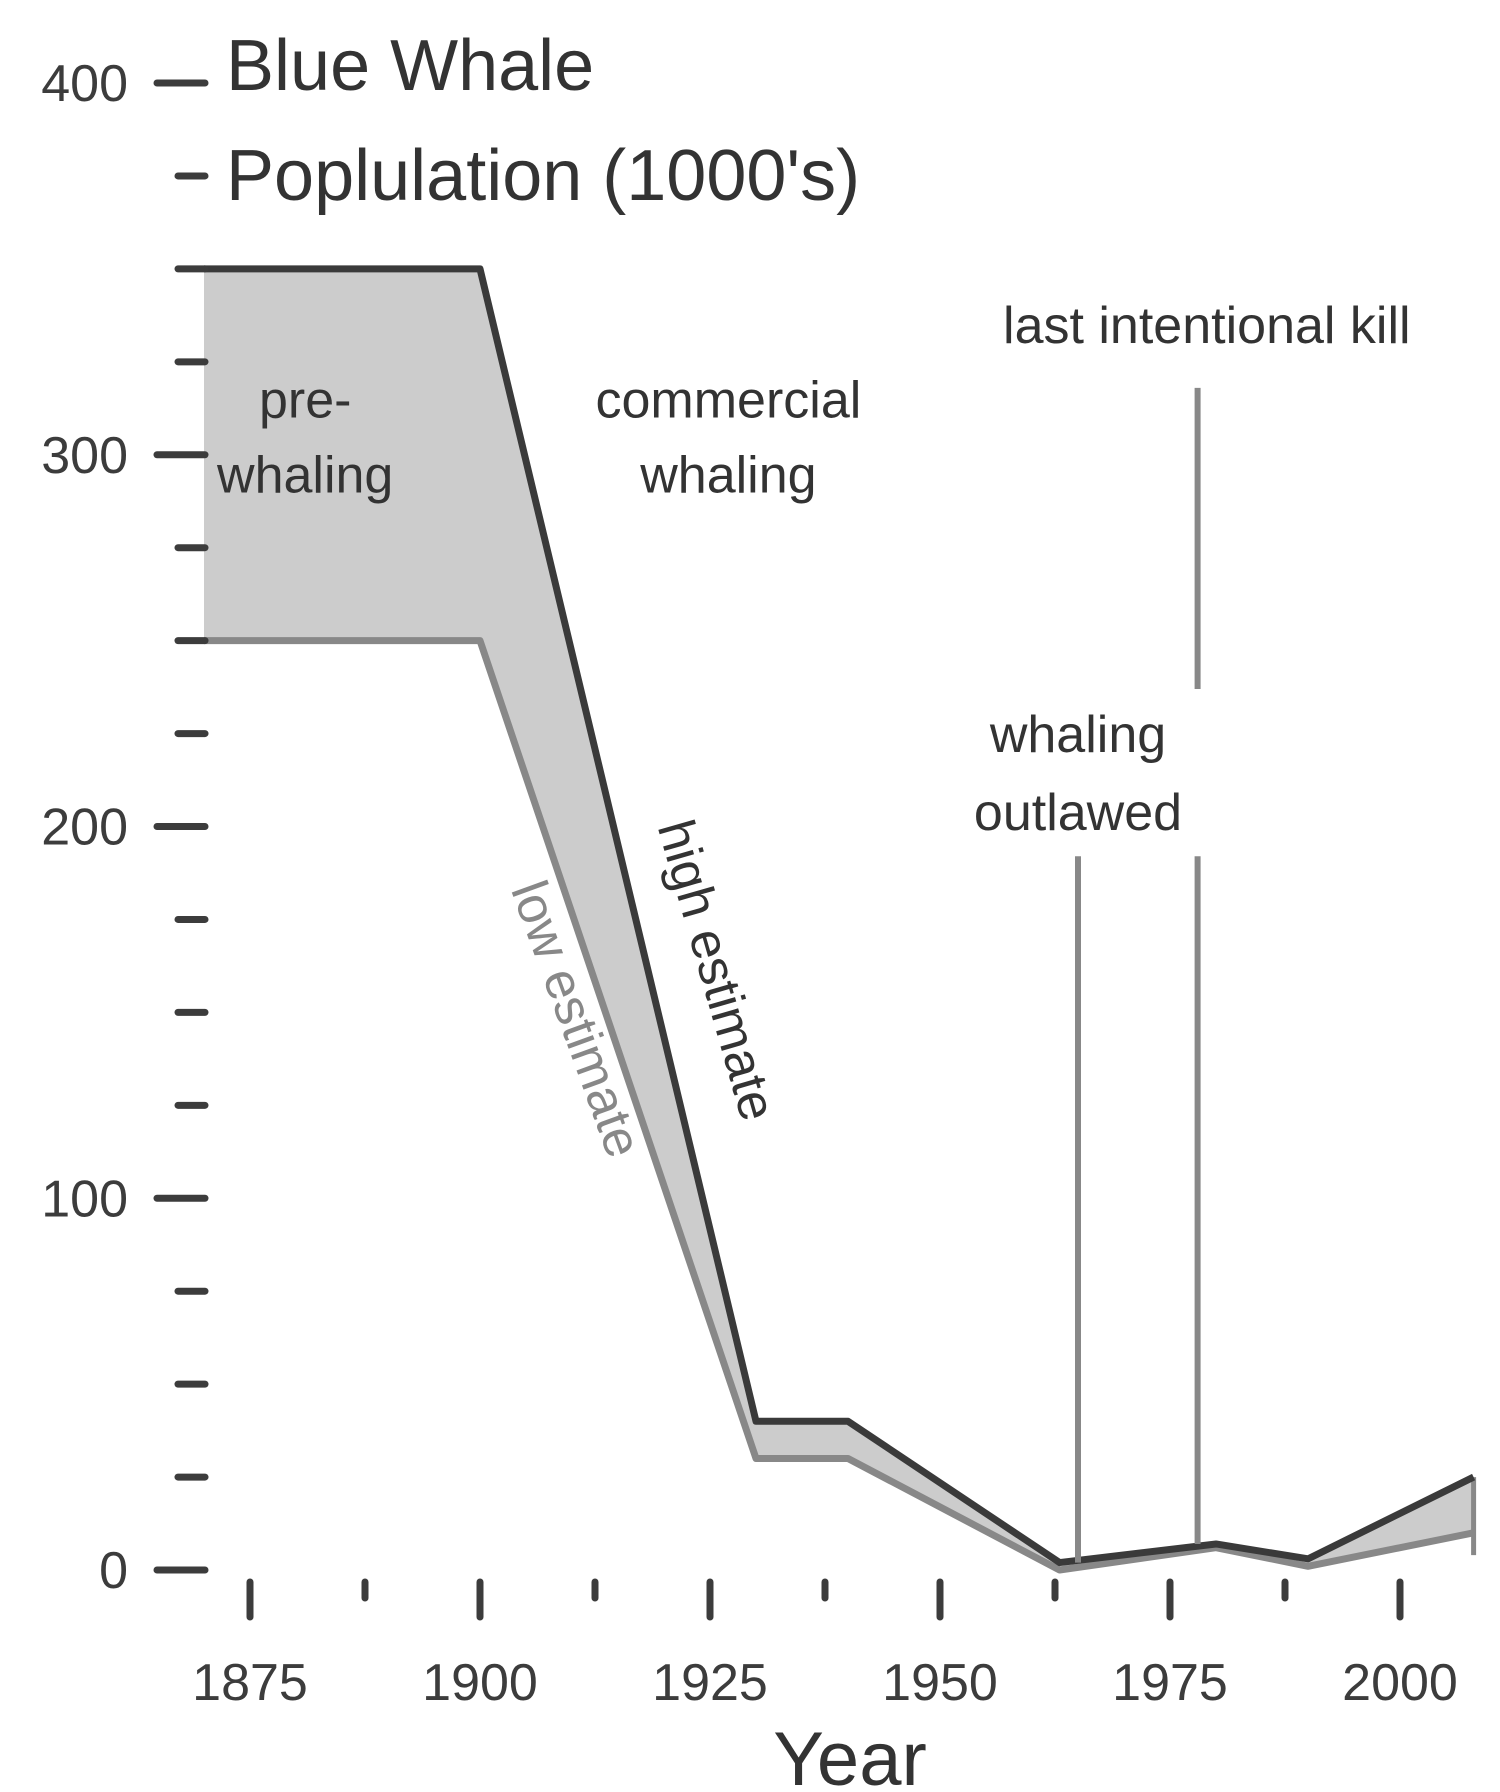  What do you see at coordinates (543, 176) in the screenshot?
I see `chart-title-line-2: Poplulation (1000's)` at bounding box center [543, 176].